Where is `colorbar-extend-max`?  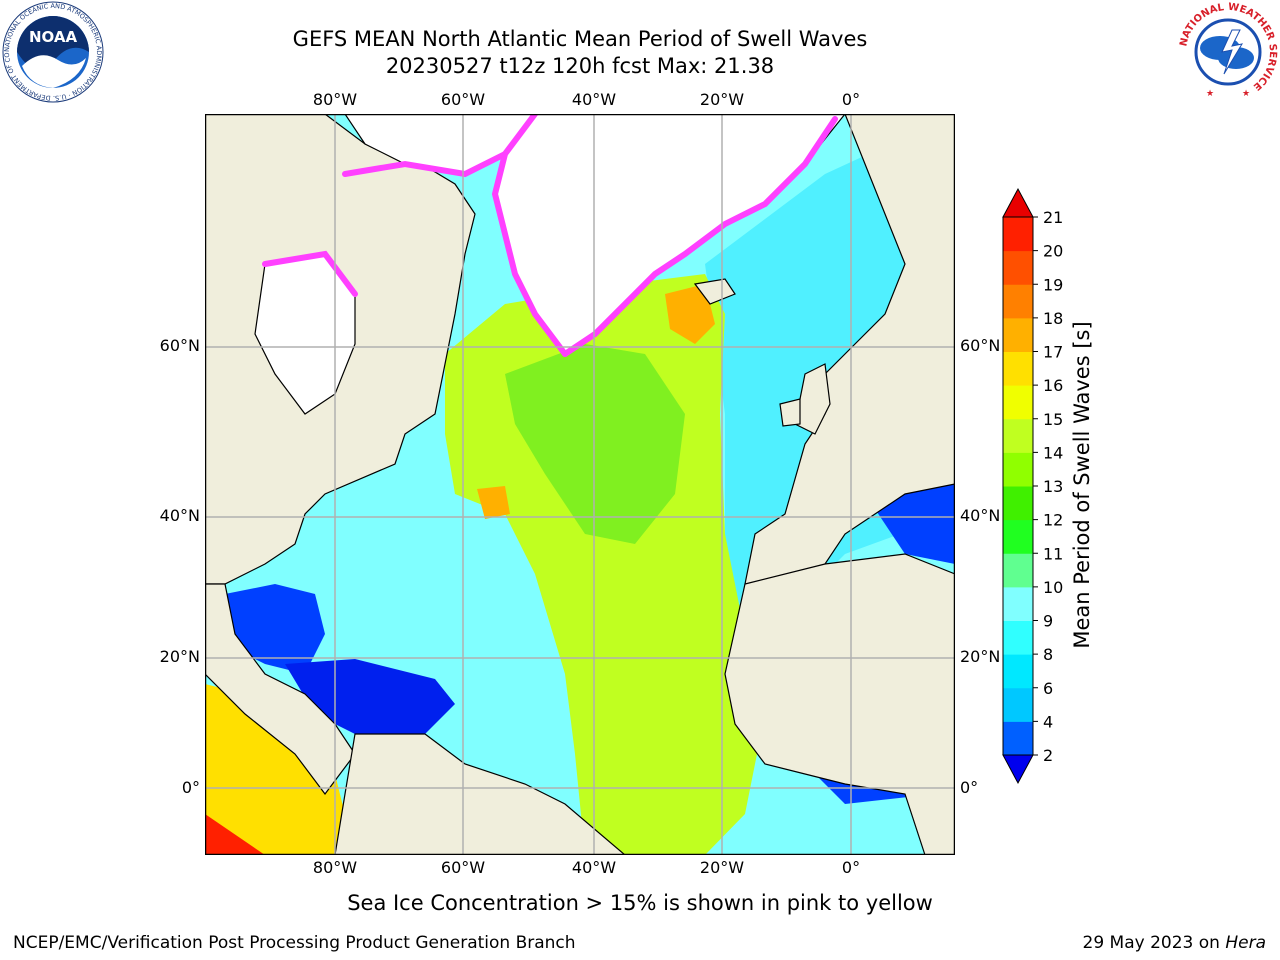 colorbar-extend-max is located at coordinates (1018, 202).